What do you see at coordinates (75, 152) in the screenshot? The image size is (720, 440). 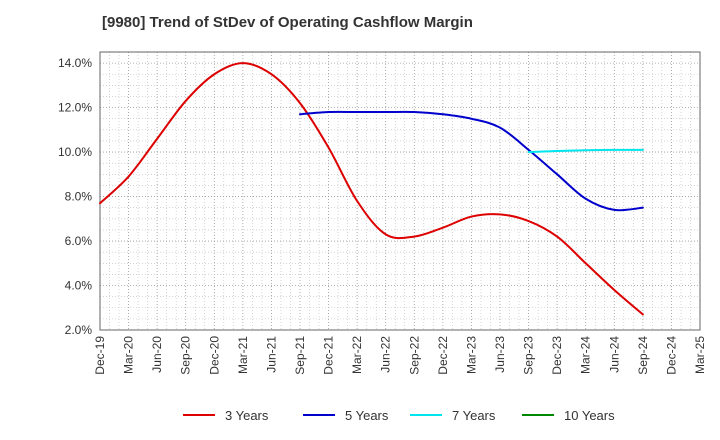 I see `y-tick-label: 10.0%` at bounding box center [75, 152].